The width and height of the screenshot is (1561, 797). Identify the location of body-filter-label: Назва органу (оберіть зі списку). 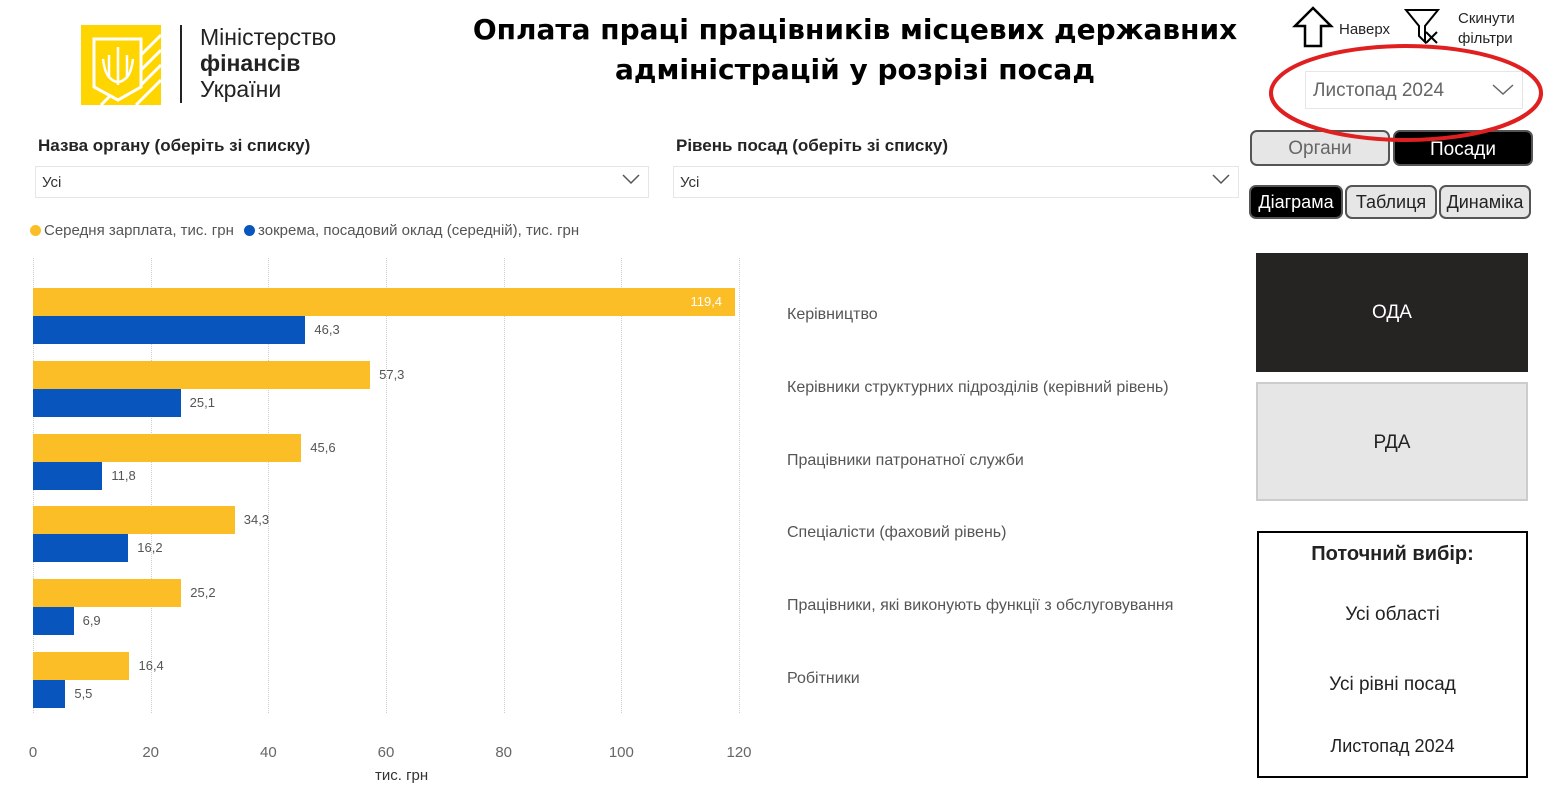
(174, 145).